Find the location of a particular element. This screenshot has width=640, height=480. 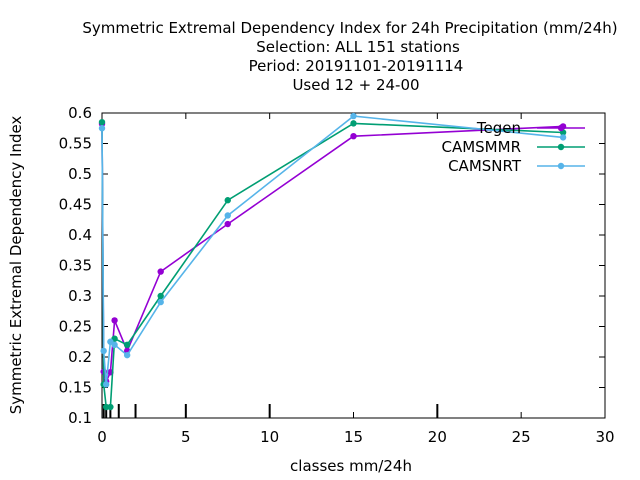

title-line-2: Selection: ALL 151 stations is located at coordinates (358, 47).